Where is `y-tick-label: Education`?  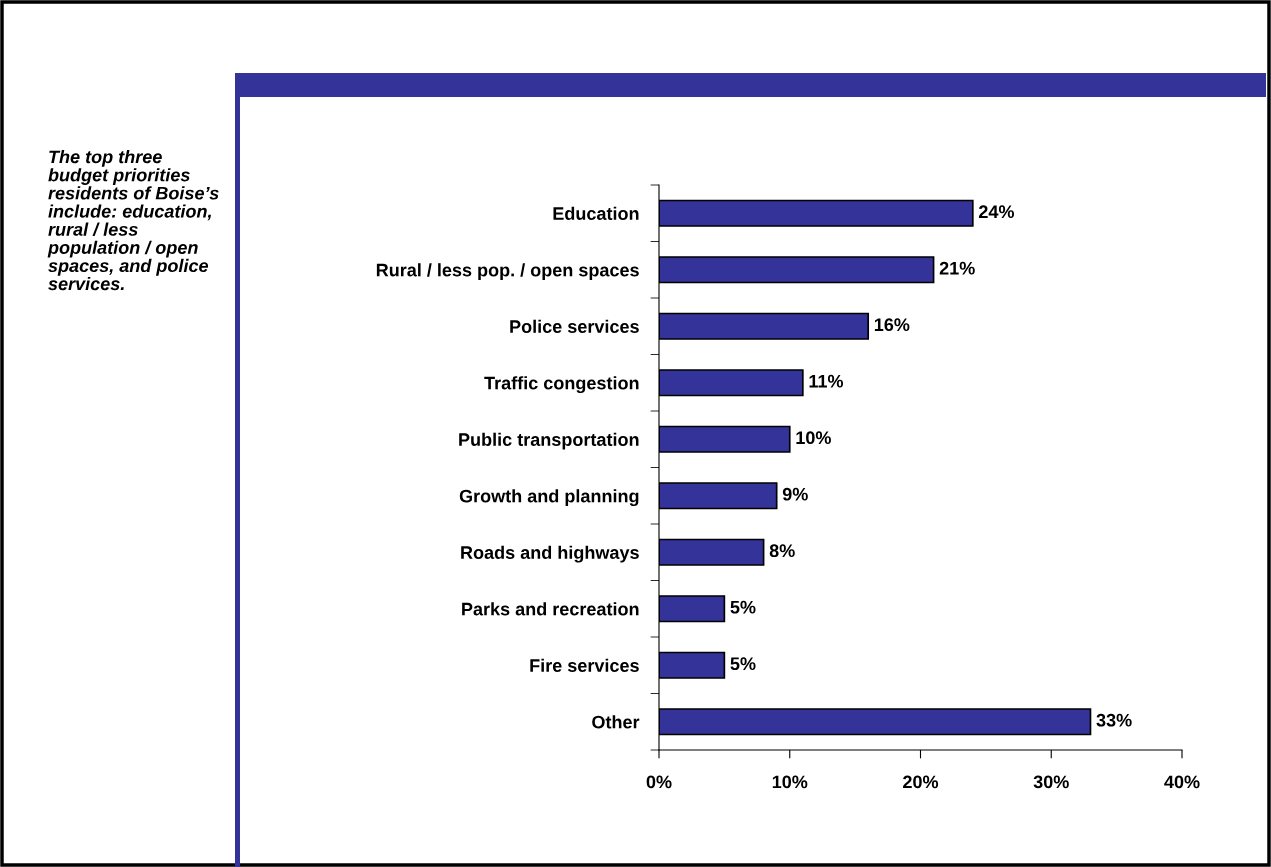 y-tick-label: Education is located at coordinates (596, 213).